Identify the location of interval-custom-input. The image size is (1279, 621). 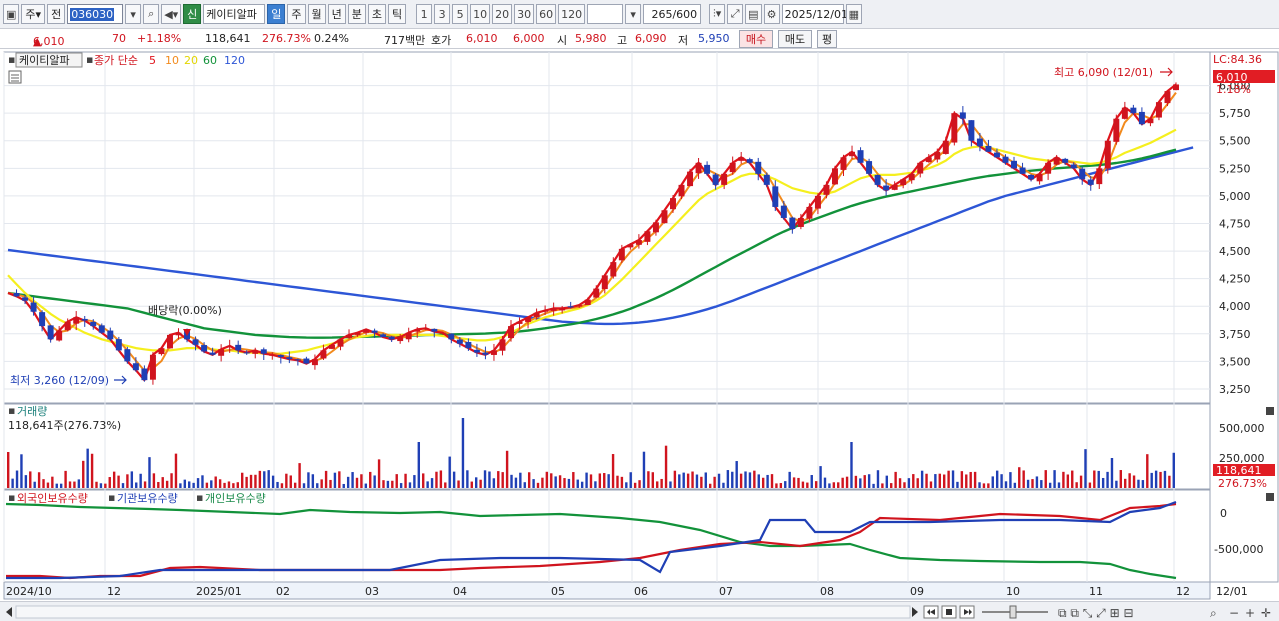
(605, 14).